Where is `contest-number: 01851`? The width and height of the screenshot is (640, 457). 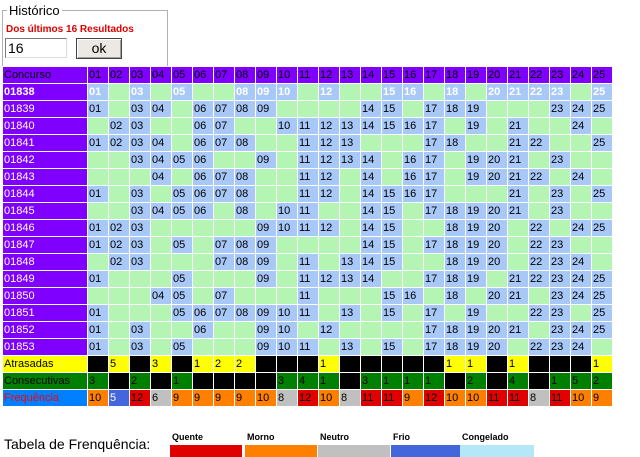
contest-number: 01851 is located at coordinates (45, 313).